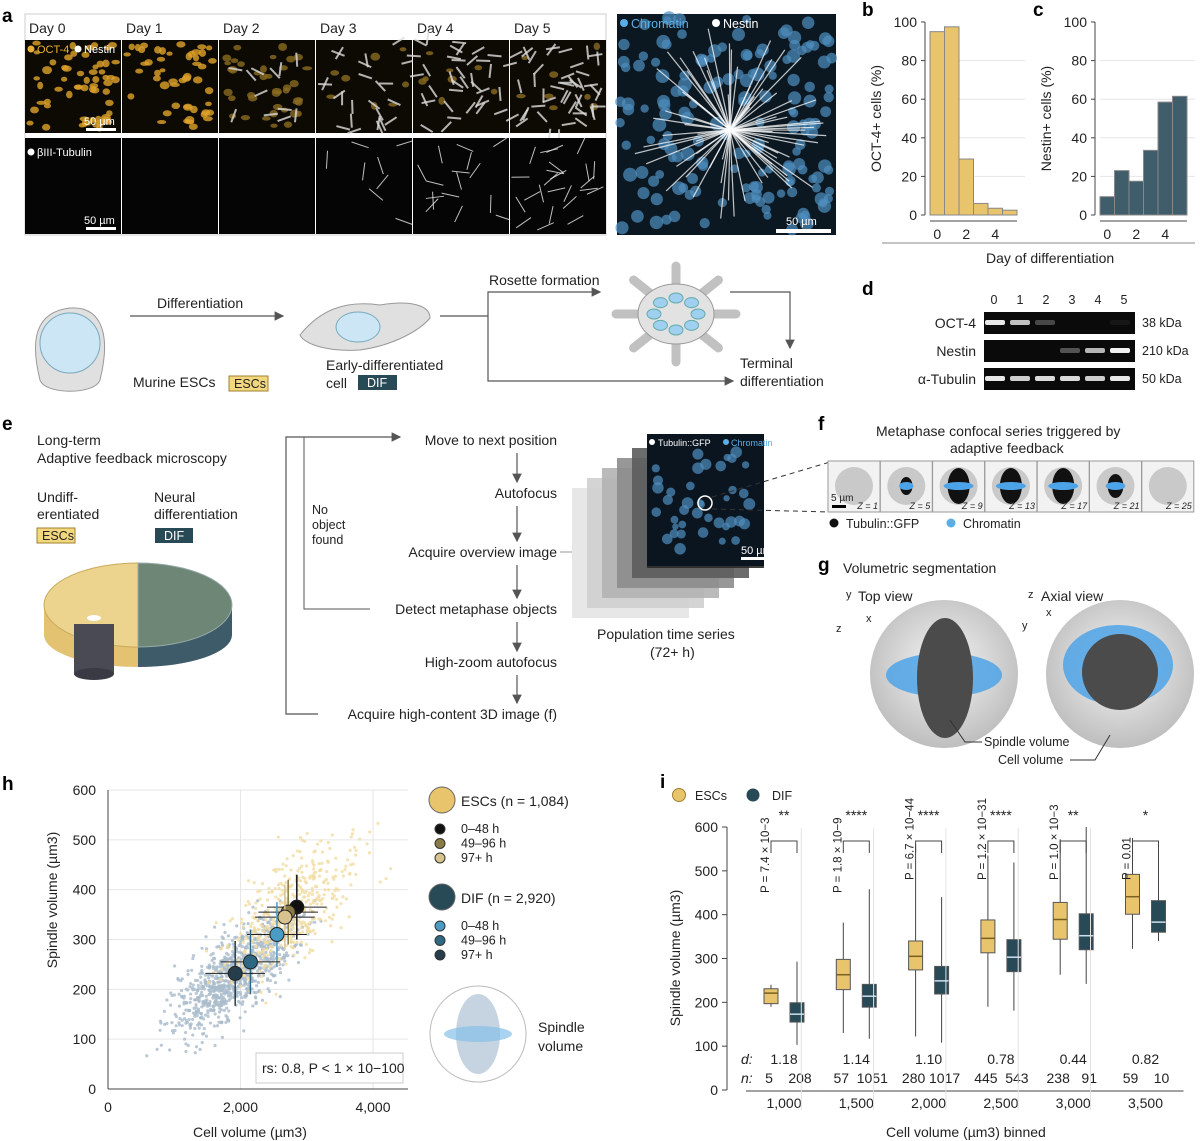  What do you see at coordinates (1046, 300) in the screenshot?
I see `lane-label: 2` at bounding box center [1046, 300].